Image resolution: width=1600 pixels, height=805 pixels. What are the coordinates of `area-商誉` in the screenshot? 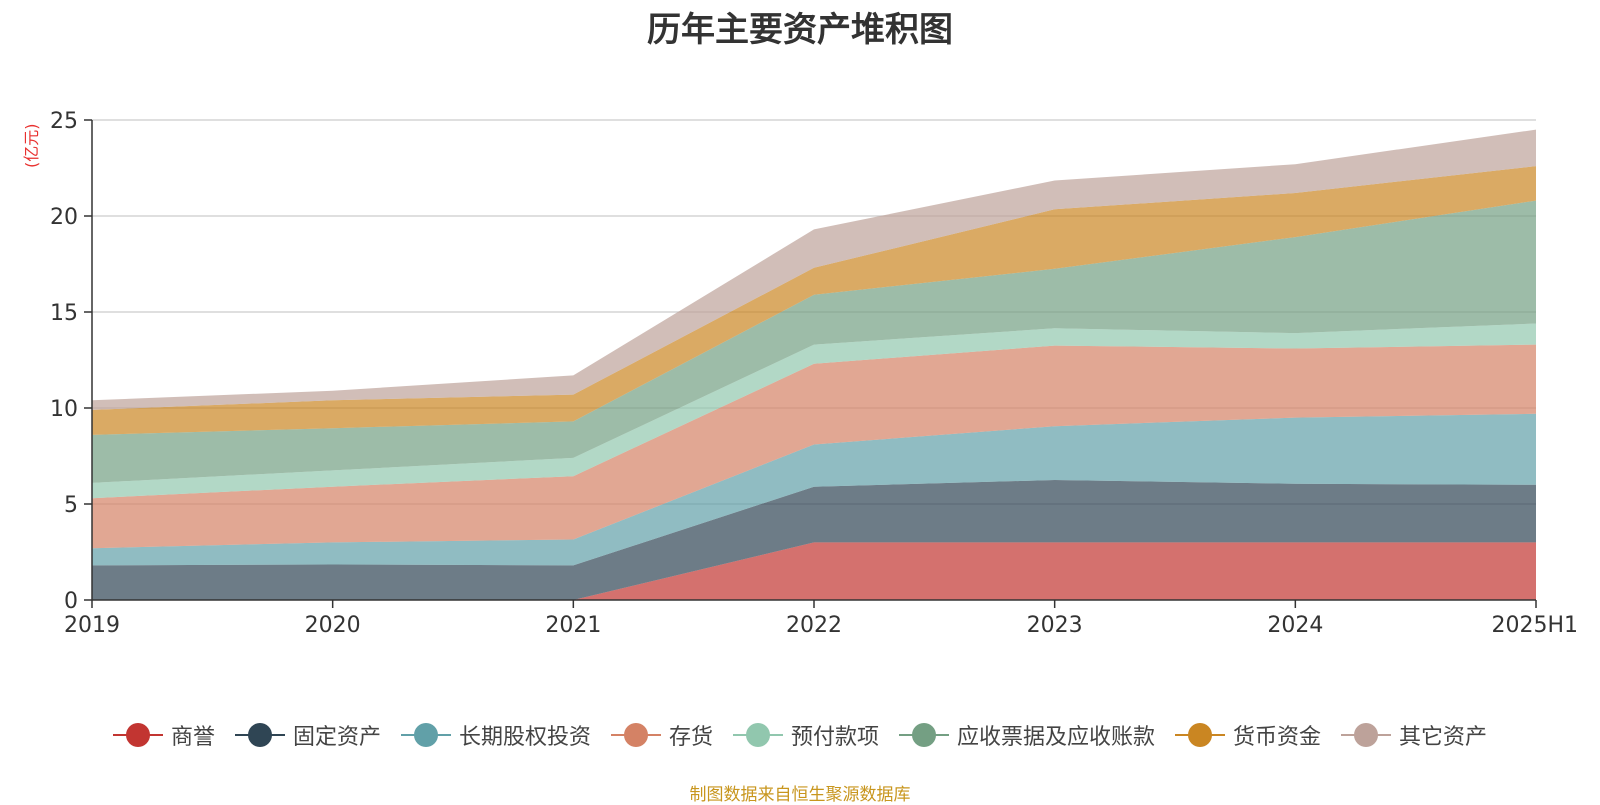 It's located at (814, 571).